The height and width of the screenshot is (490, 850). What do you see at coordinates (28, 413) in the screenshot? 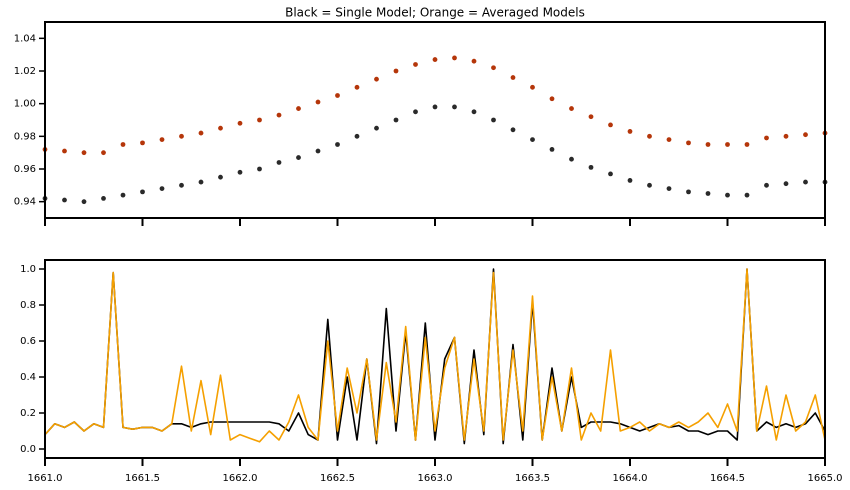
I see `y-tick-label: 0.2` at bounding box center [28, 413].